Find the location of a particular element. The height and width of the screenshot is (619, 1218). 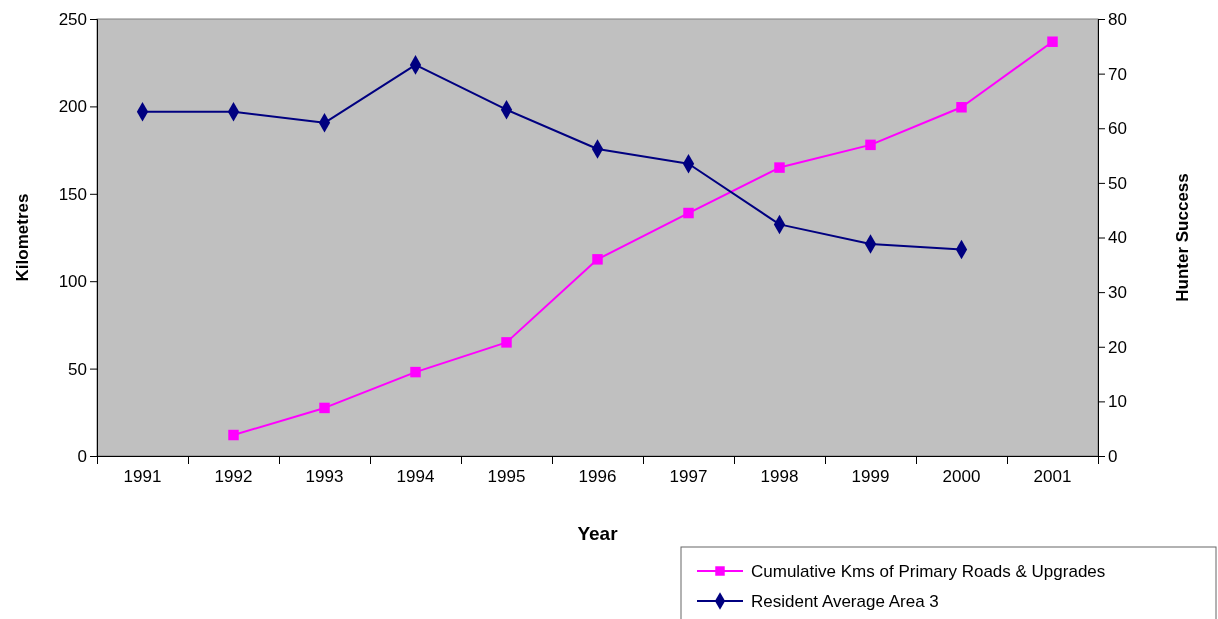

x-tick-label: 1992 is located at coordinates (233, 477).